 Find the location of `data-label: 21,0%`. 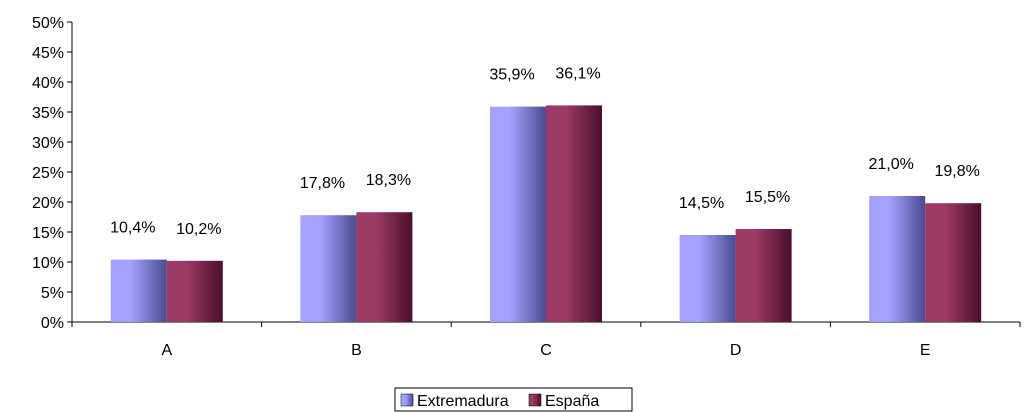

data-label: 21,0% is located at coordinates (891, 164).